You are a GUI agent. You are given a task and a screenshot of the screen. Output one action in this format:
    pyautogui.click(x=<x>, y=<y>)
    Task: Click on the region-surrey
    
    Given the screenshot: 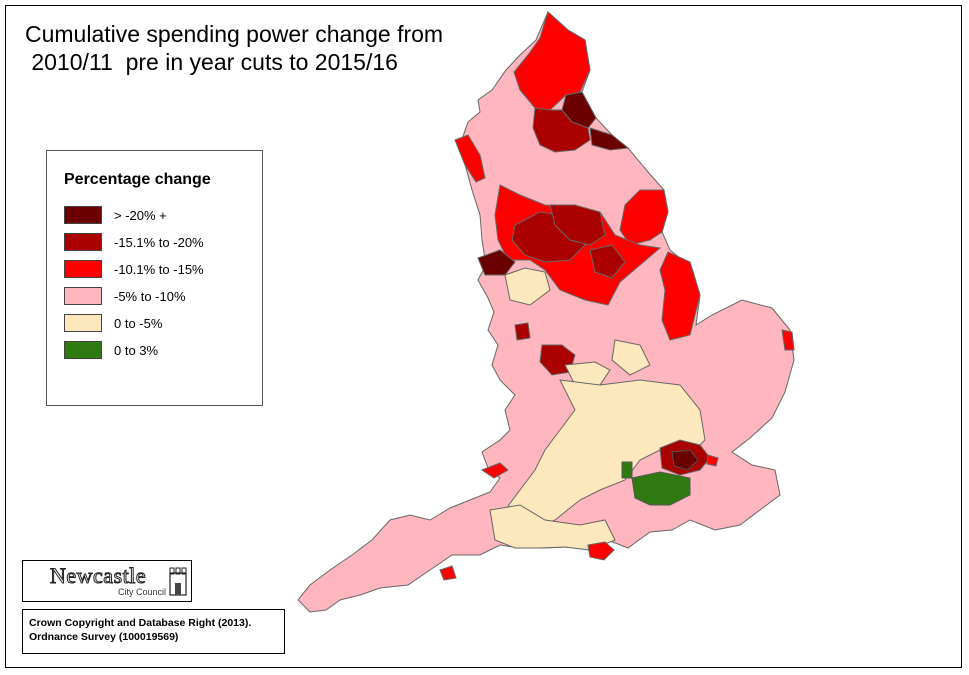 What is the action you would take?
    pyautogui.click(x=661, y=488)
    